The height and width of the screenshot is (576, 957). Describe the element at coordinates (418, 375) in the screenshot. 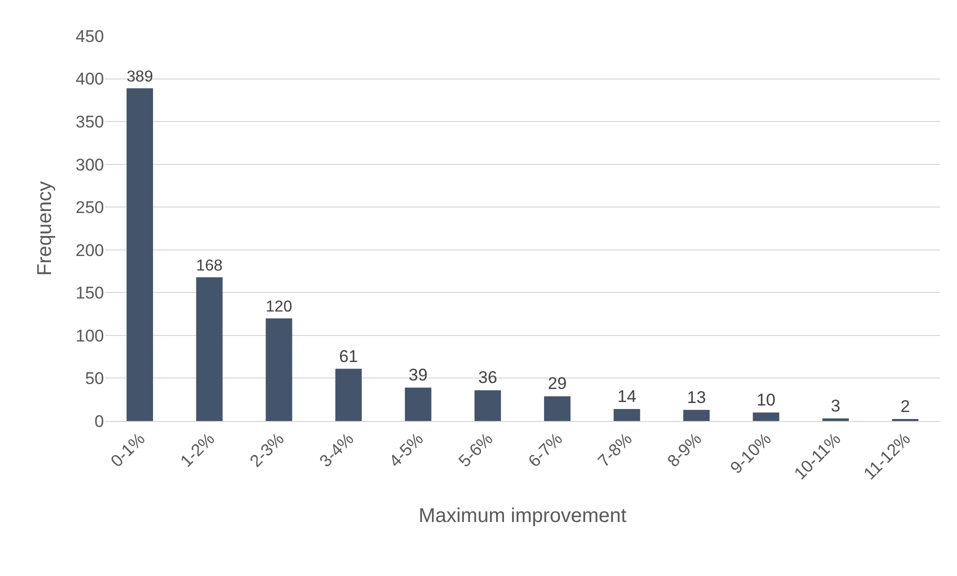

I see `data-label: 39` at that location.